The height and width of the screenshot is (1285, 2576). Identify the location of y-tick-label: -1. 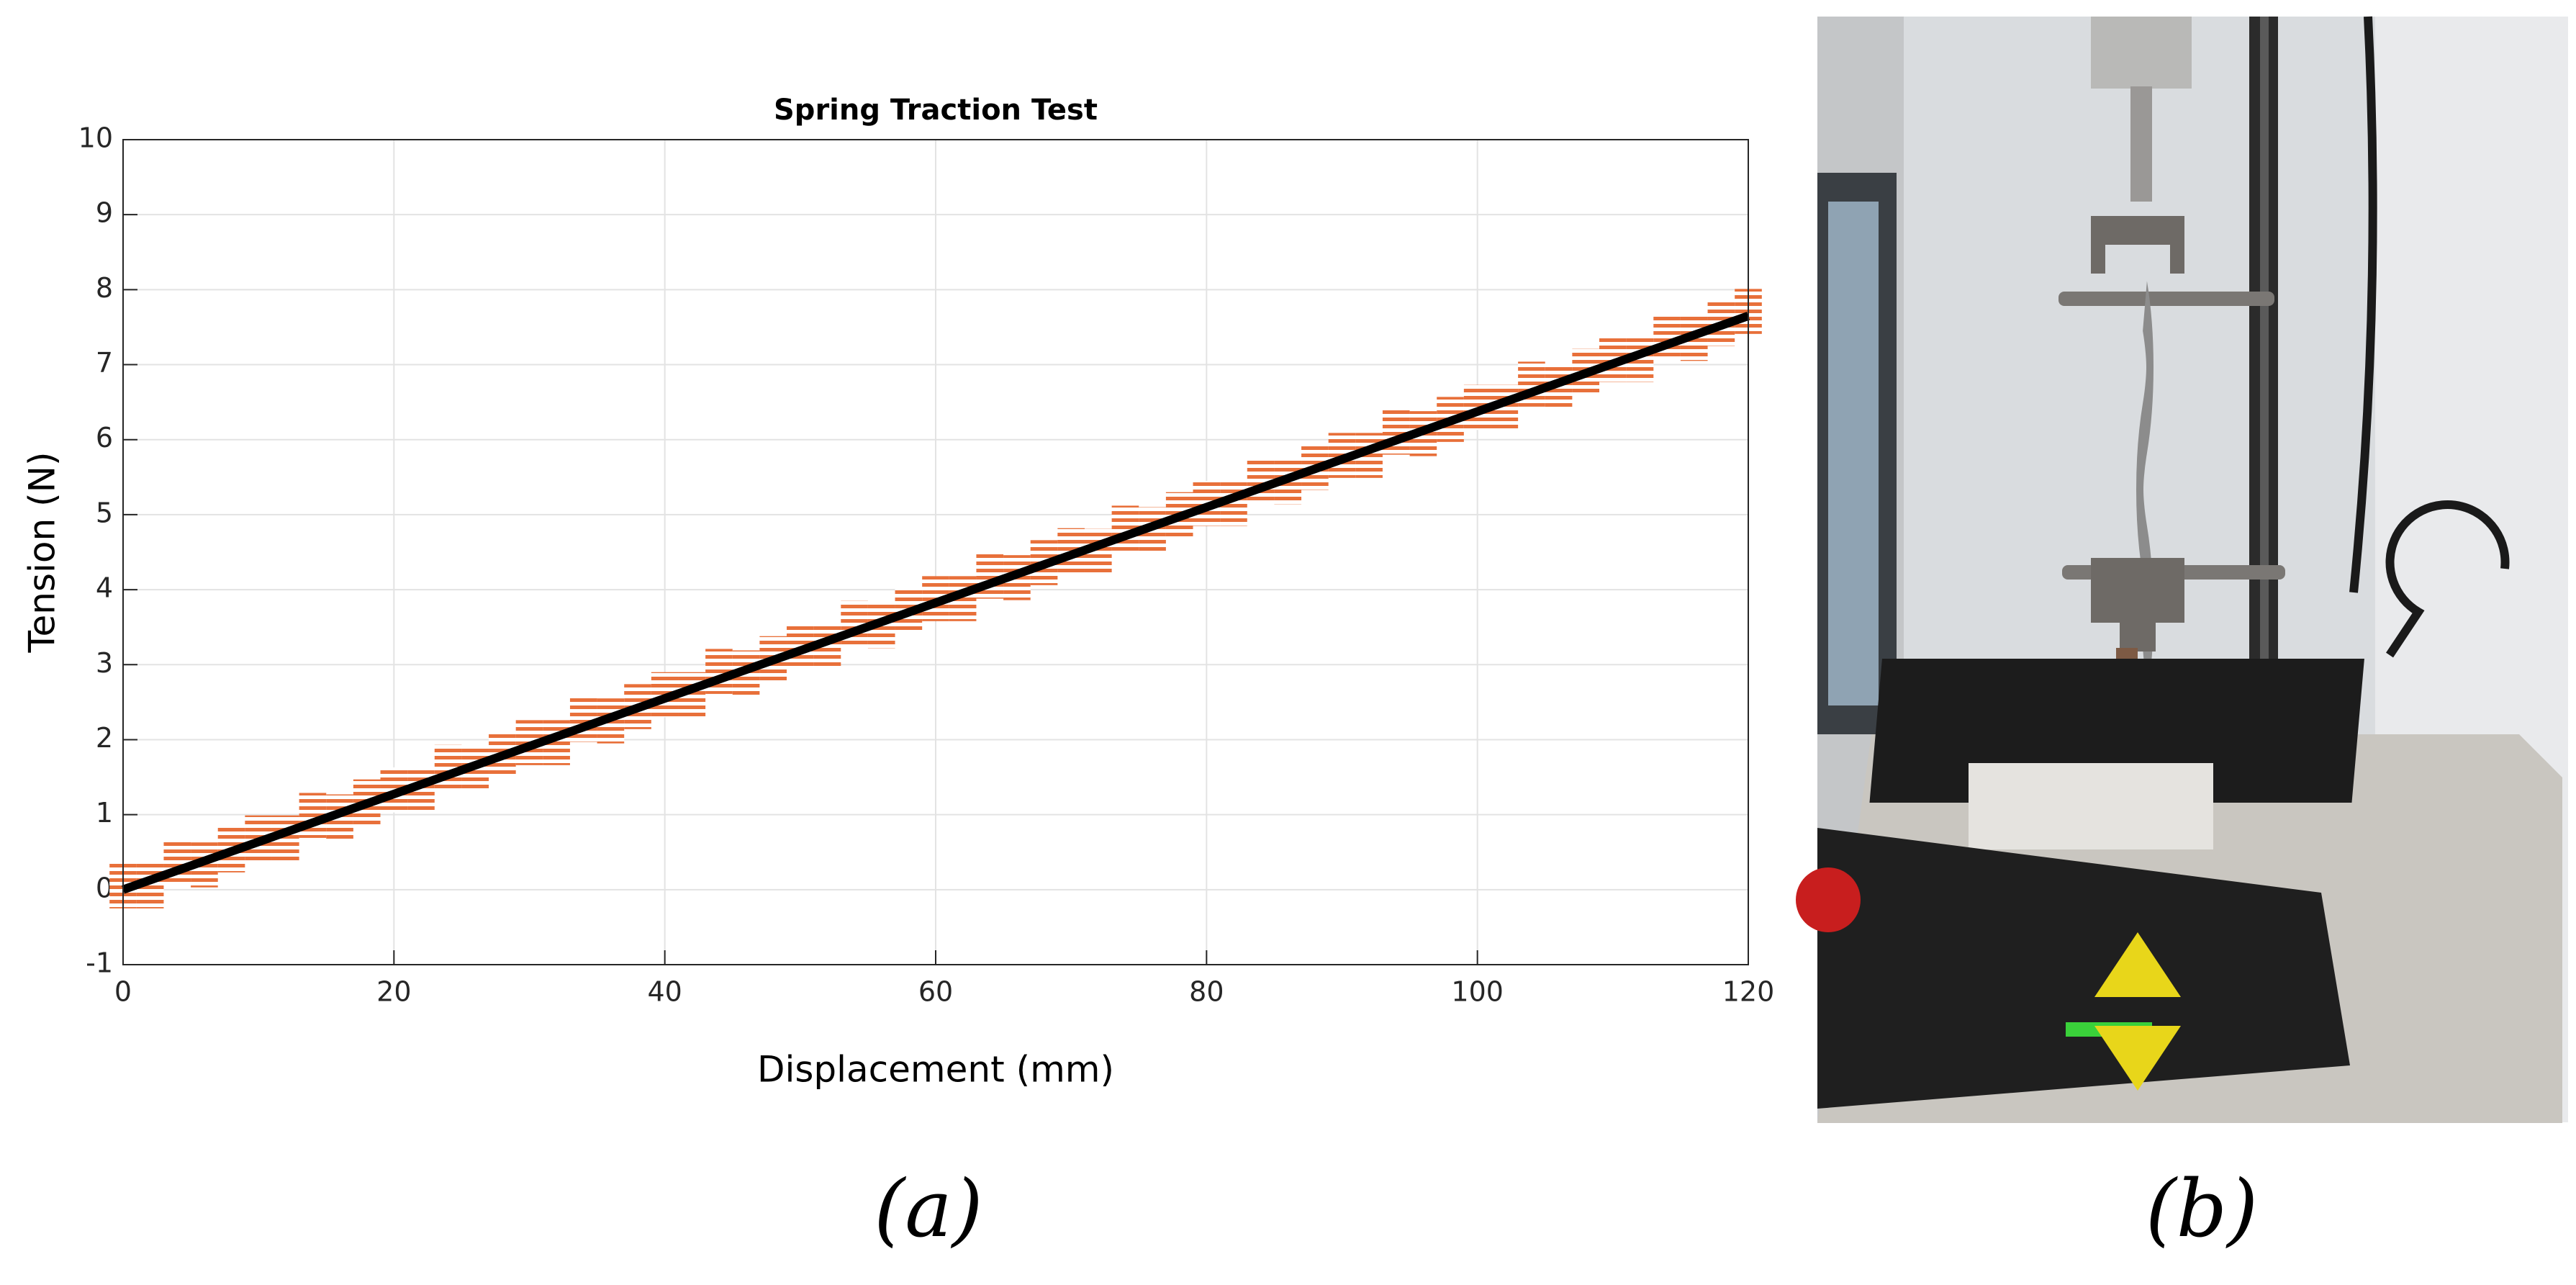
(99, 963).